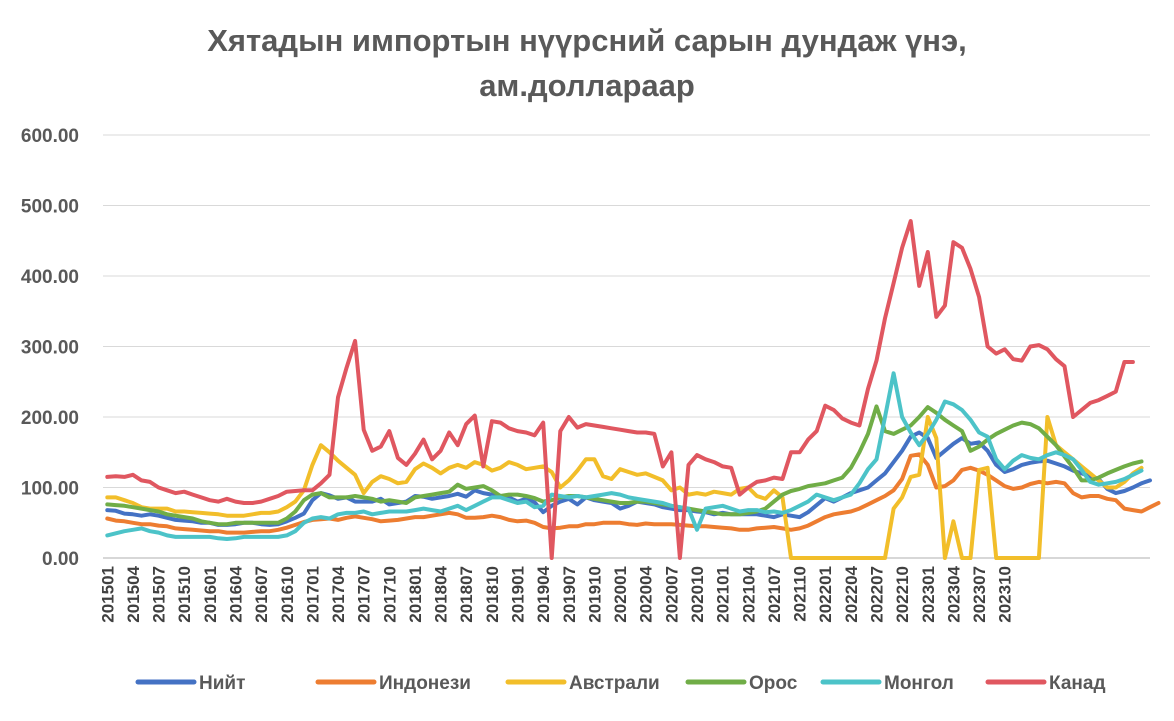 This screenshot has height=721, width=1174. Describe the element at coordinates (441, 593) in the screenshot. I see `x-tick-label: 201804` at that location.